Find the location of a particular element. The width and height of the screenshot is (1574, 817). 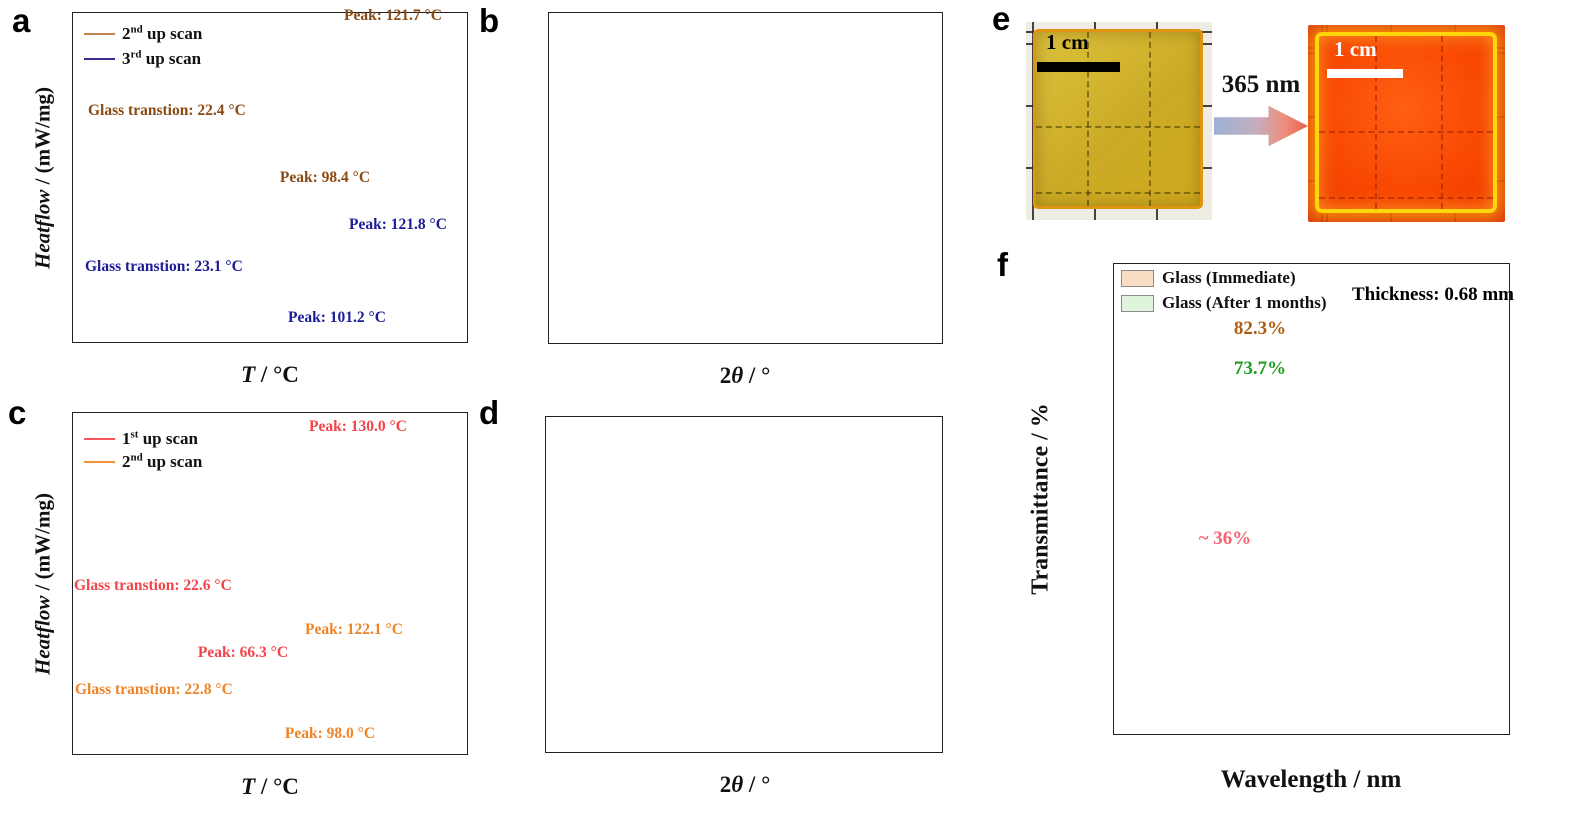

photo-glass-uv: 1 cm is located at coordinates (1406, 123).